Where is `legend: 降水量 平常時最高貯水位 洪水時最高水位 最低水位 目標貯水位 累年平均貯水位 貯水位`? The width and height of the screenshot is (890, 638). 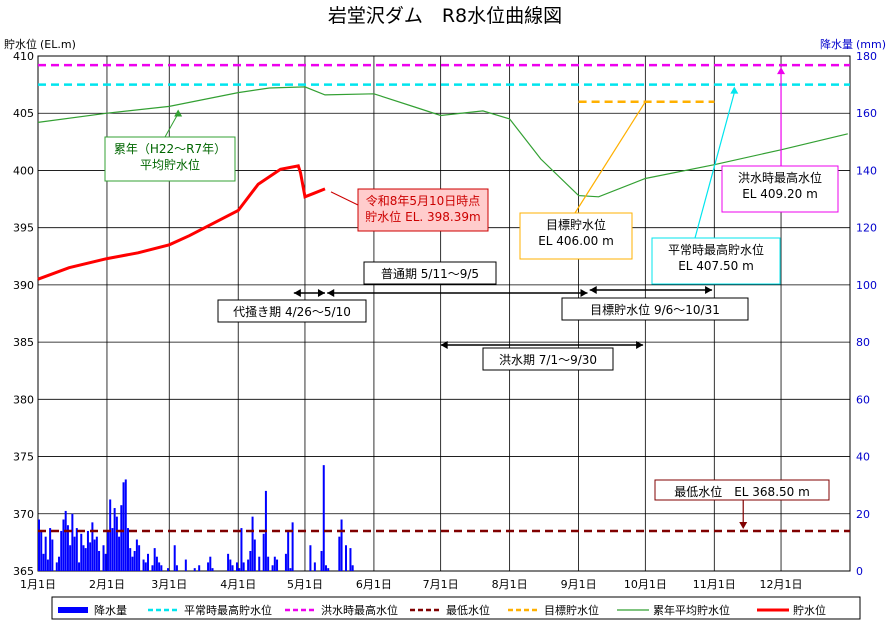 legend: 降水量 平常時最高貯水位 洪水時最高水位 最低水位 目標貯水位 累年平均貯水位 貯水位 is located at coordinates (456, 608).